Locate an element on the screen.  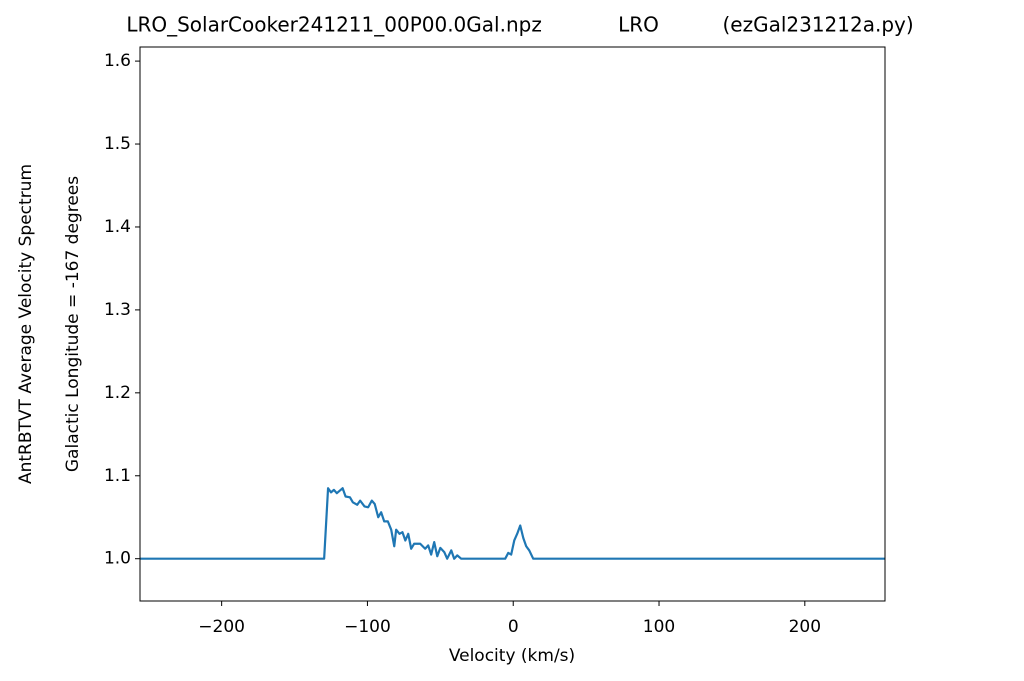
y-tick-label: 1.0 is located at coordinates (117, 559).